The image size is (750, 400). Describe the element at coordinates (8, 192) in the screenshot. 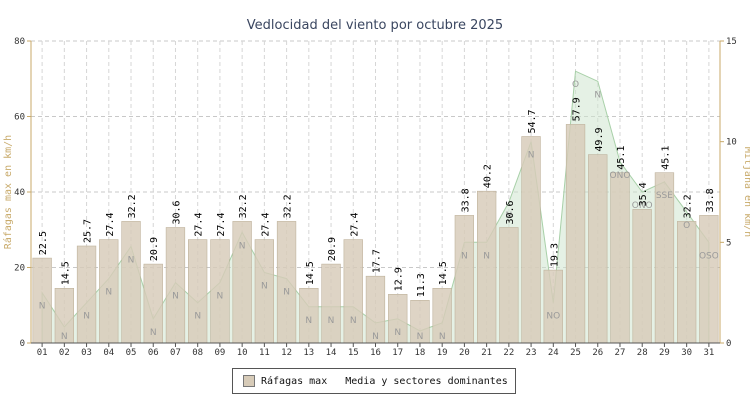

I see `y-axis-left-title: Ráfagas max en km/h` at that location.